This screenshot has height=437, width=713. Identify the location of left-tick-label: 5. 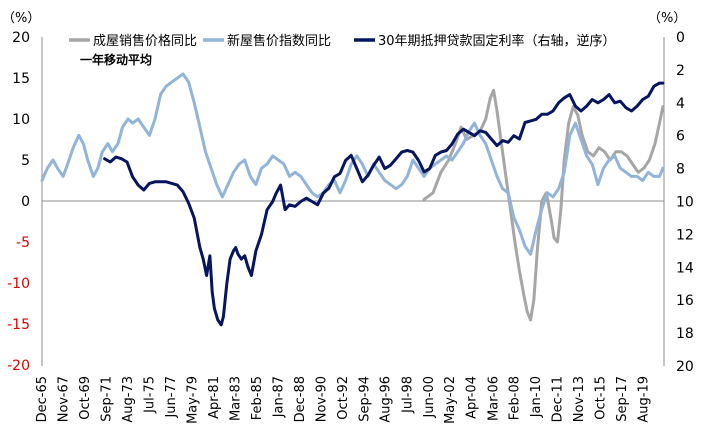
(25, 161).